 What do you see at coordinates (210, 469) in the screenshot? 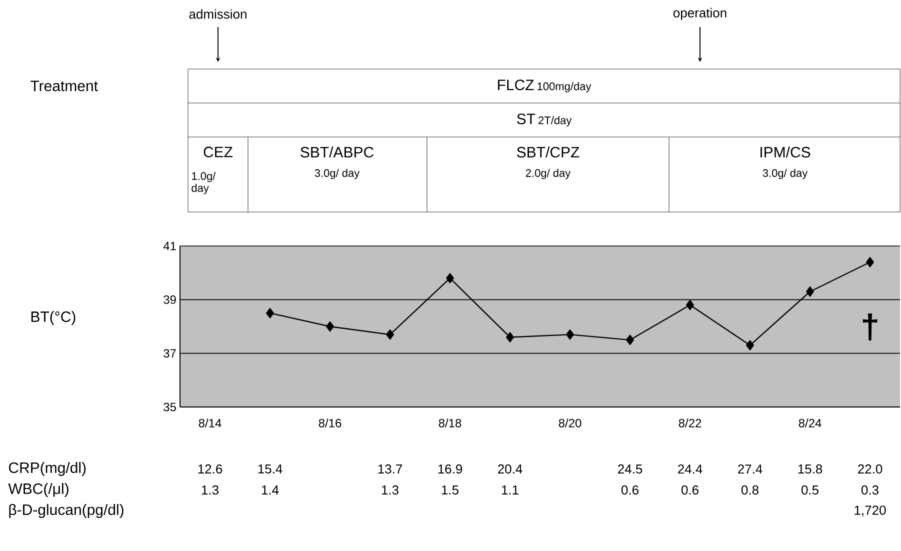
I see `text: 12.6` at bounding box center [210, 469].